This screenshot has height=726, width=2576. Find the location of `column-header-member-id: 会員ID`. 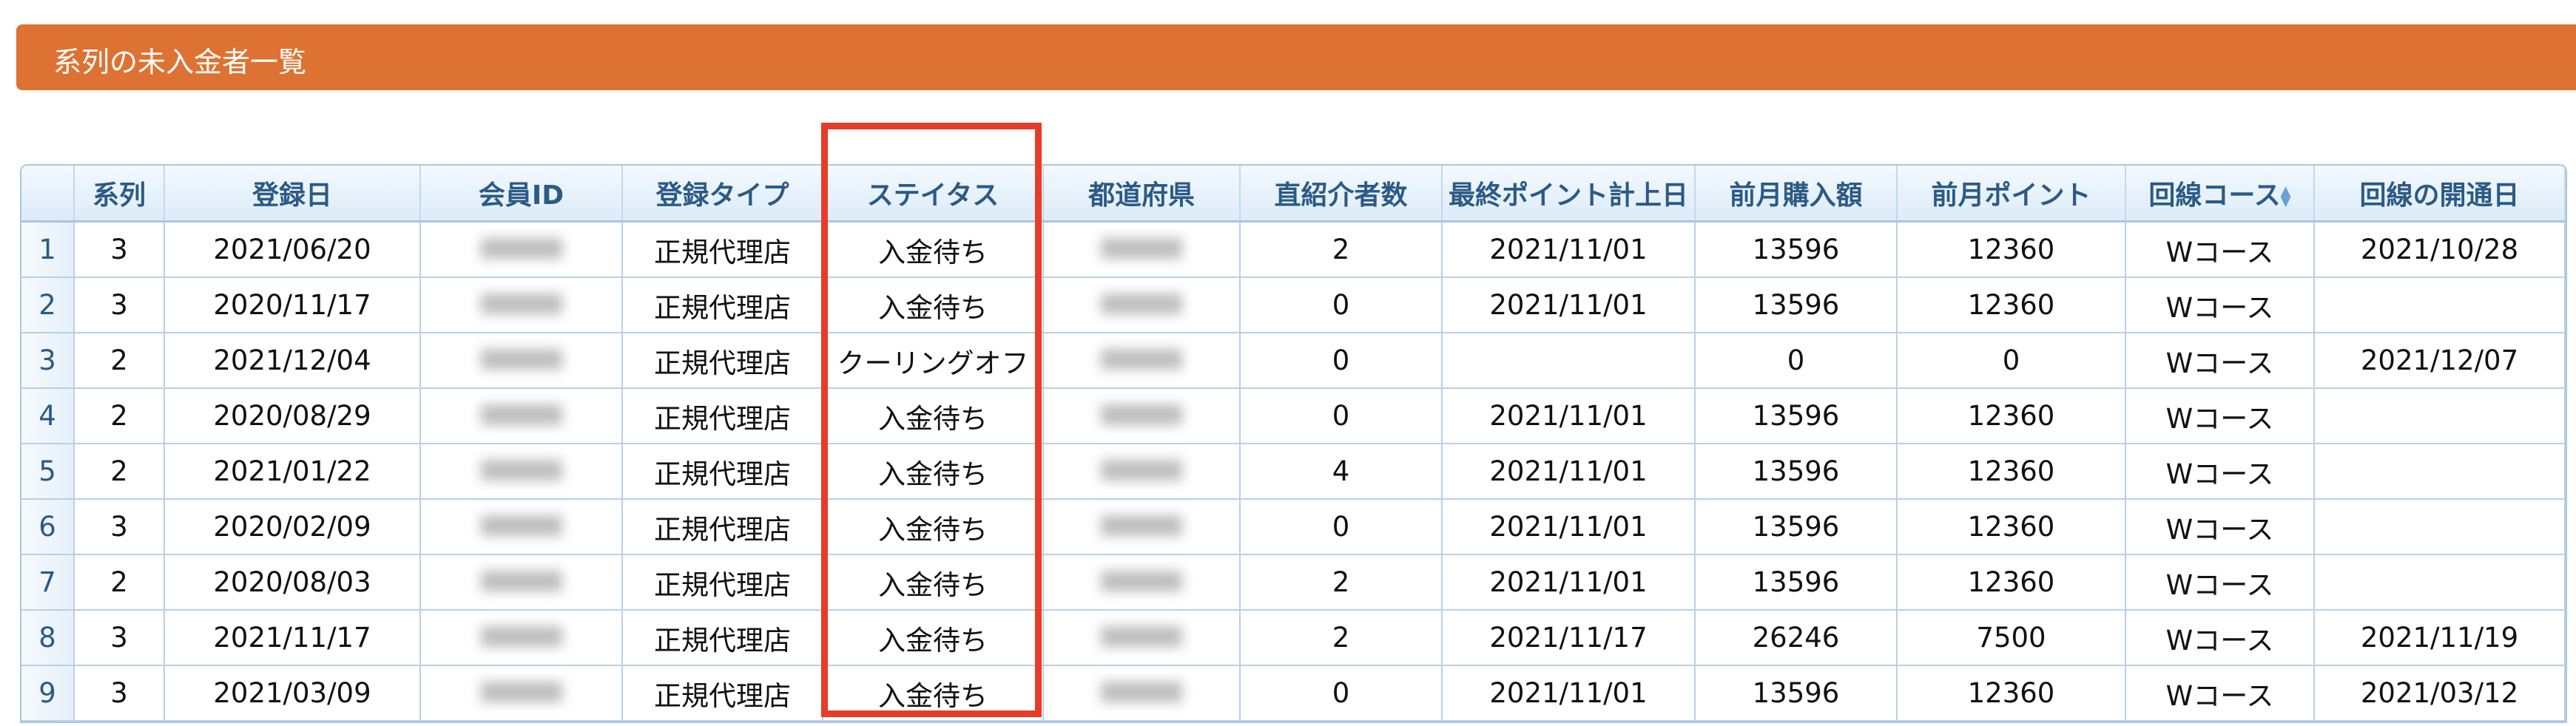

column-header-member-id: 会員ID is located at coordinates (521, 194).